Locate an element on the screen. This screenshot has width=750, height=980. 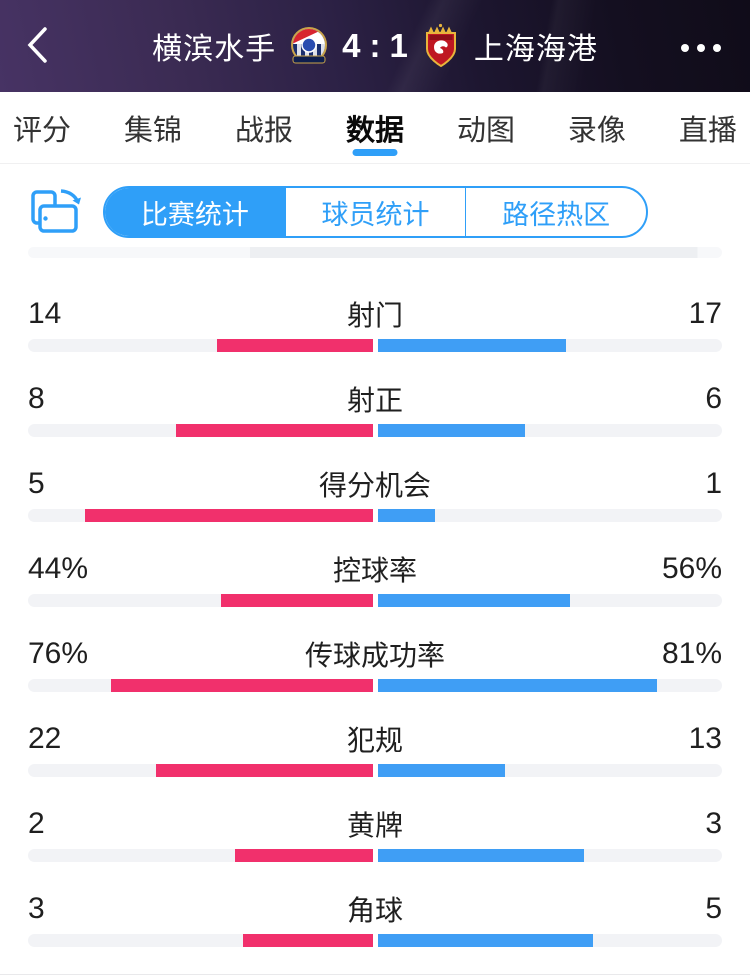
stats-subtab: 球员统计 is located at coordinates (375, 212).